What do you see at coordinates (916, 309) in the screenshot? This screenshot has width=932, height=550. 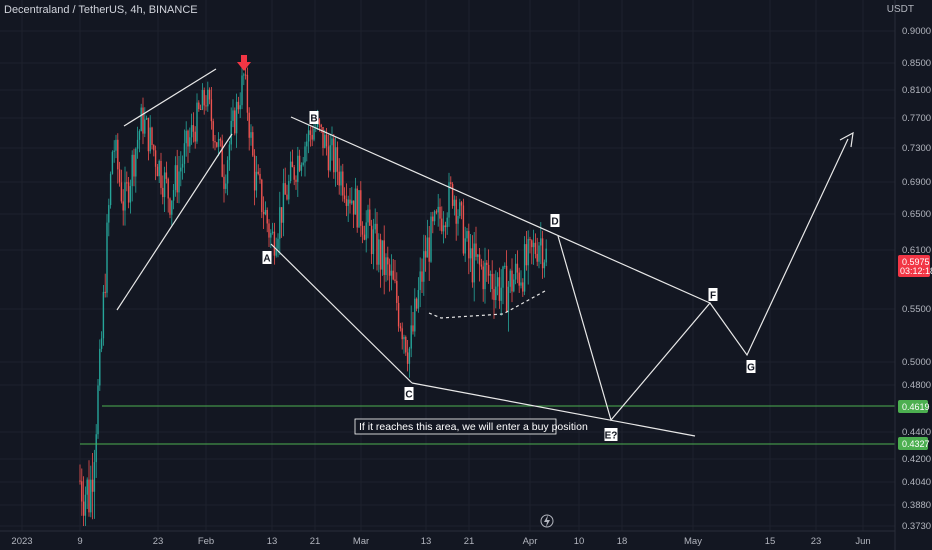 I see `price-tick-label: 0.5500` at bounding box center [916, 309].